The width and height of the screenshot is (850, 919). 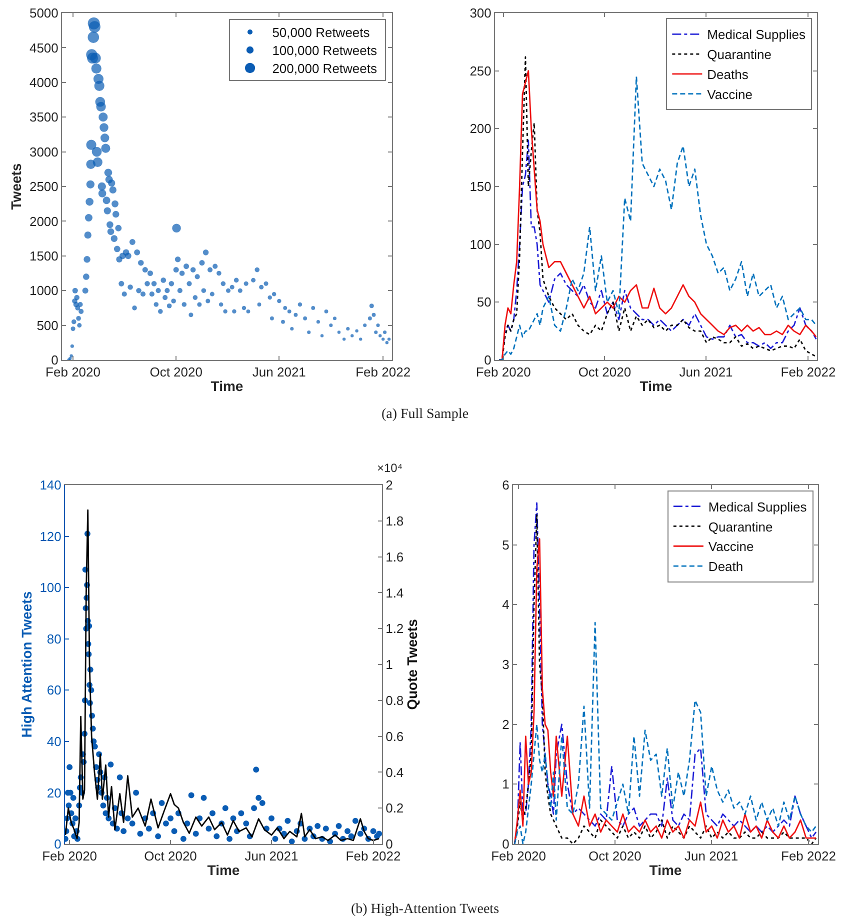 I want to click on y-tick-label: 6, so click(x=506, y=485).